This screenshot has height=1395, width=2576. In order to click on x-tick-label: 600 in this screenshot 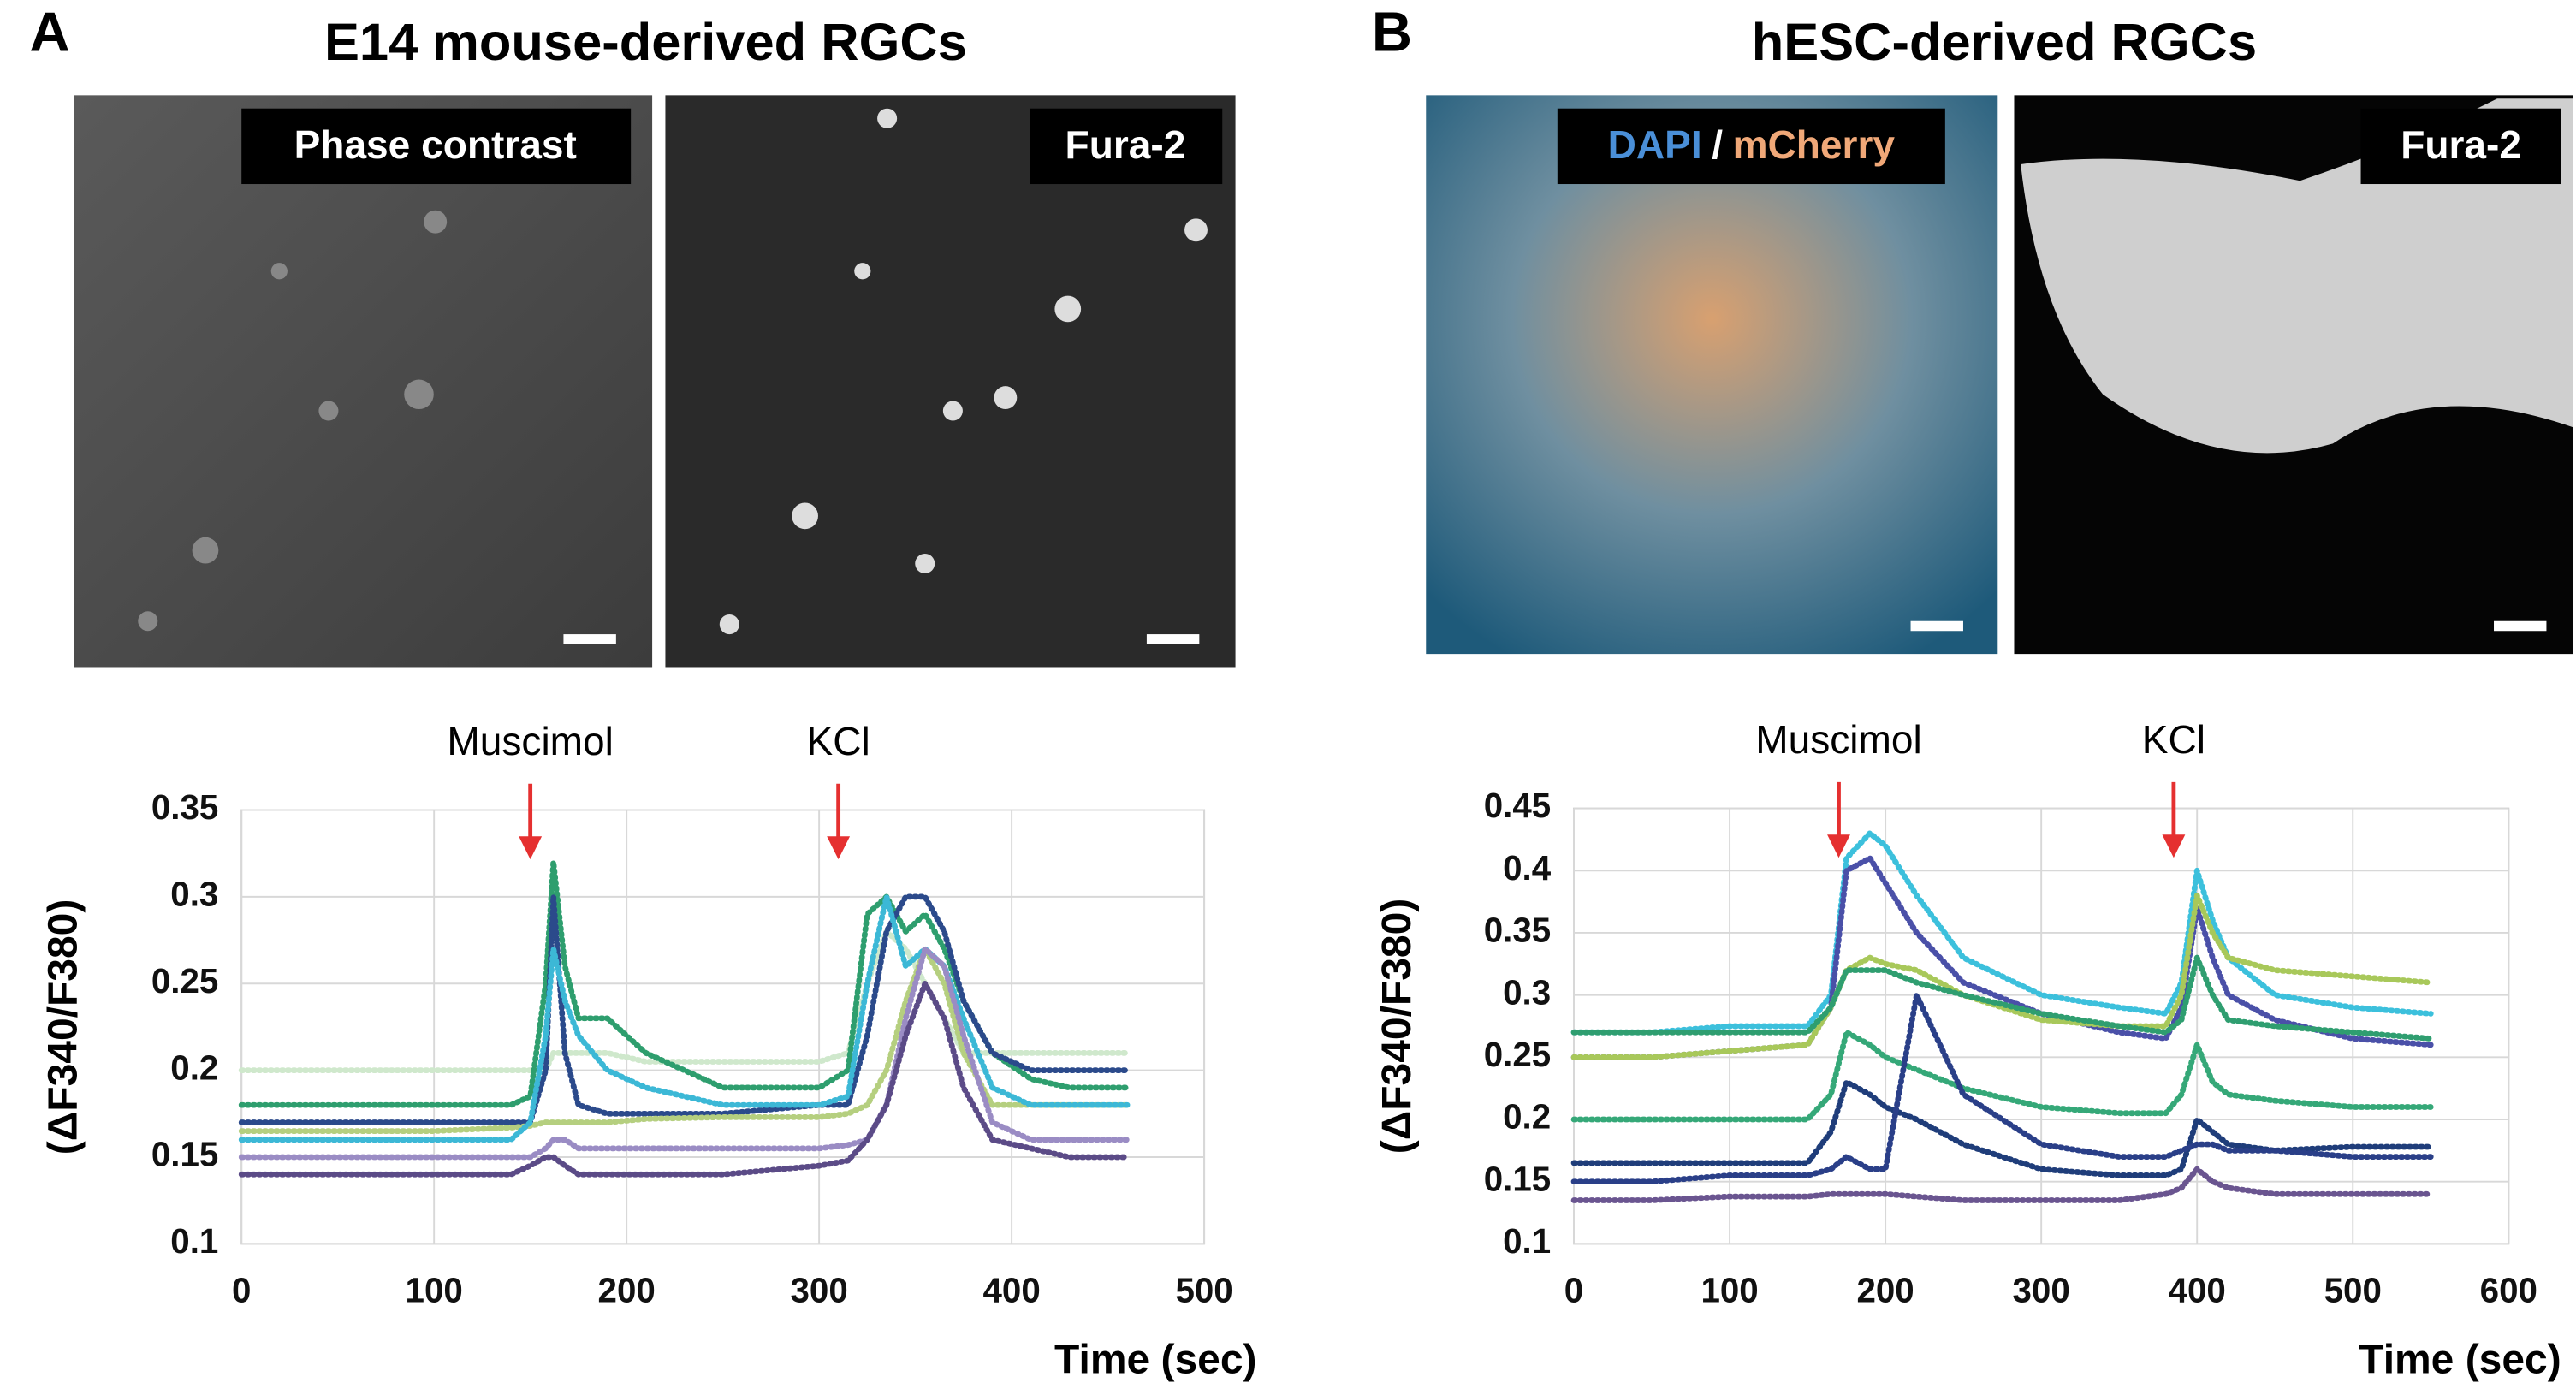, I will do `click(2508, 1291)`.